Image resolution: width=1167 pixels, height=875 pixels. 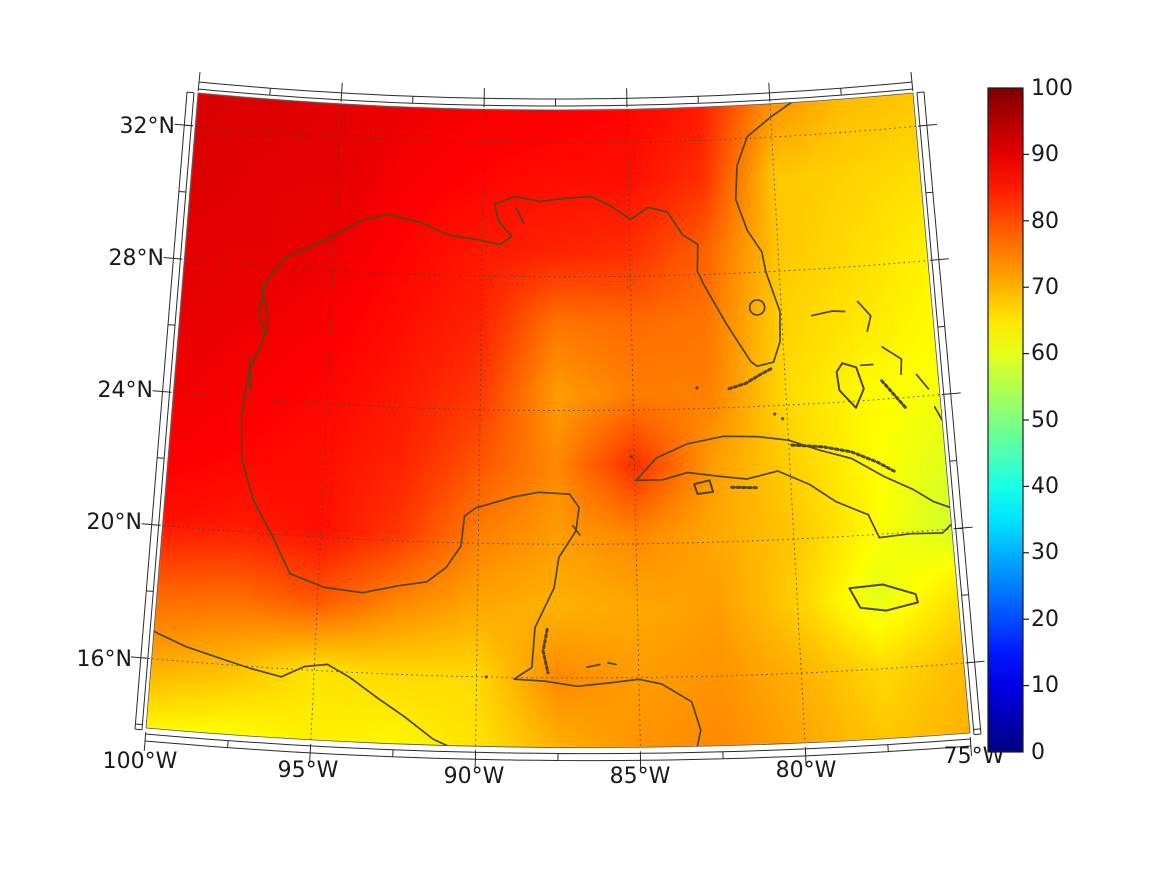 I want to click on lon-tick-label: 100°W, so click(x=140, y=761).